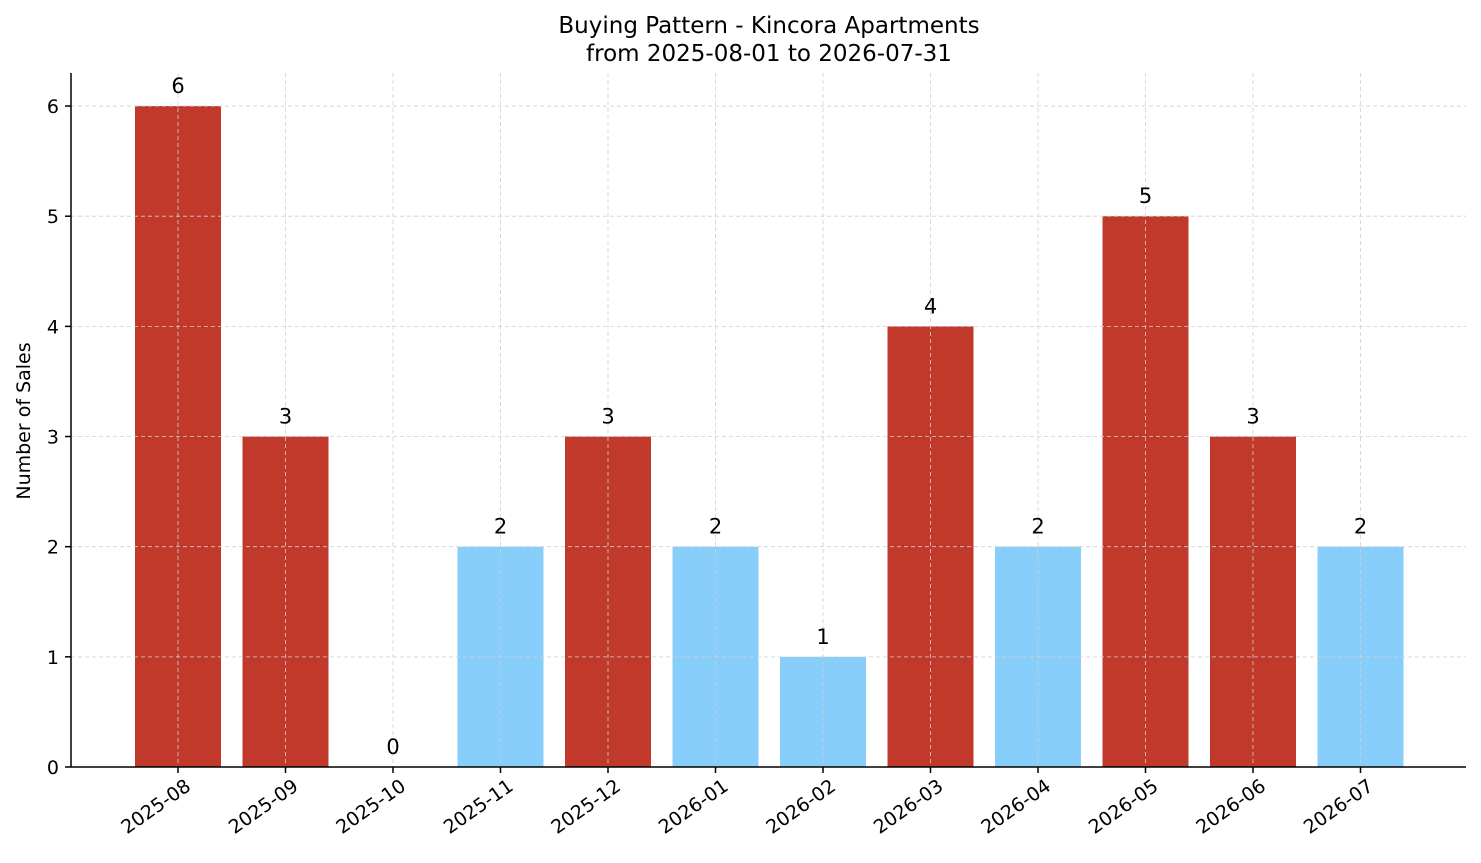  Describe the element at coordinates (768, 26) in the screenshot. I see `chart-title: Buying Pattern - Kincora Apartments` at that location.